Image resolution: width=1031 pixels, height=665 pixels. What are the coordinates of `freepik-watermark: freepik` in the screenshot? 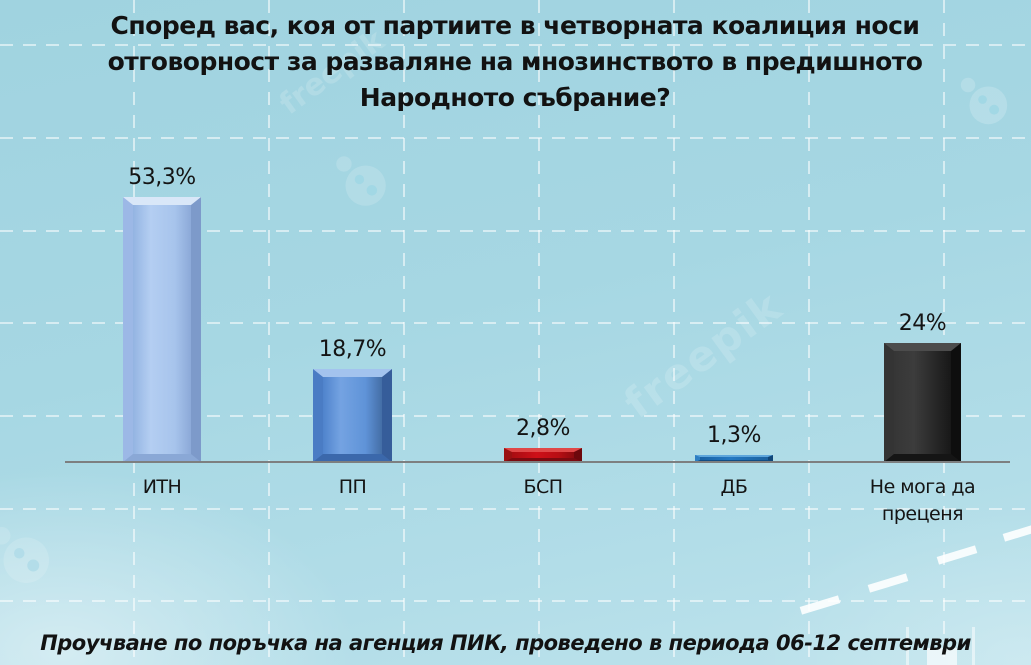 It's located at (703, 354).